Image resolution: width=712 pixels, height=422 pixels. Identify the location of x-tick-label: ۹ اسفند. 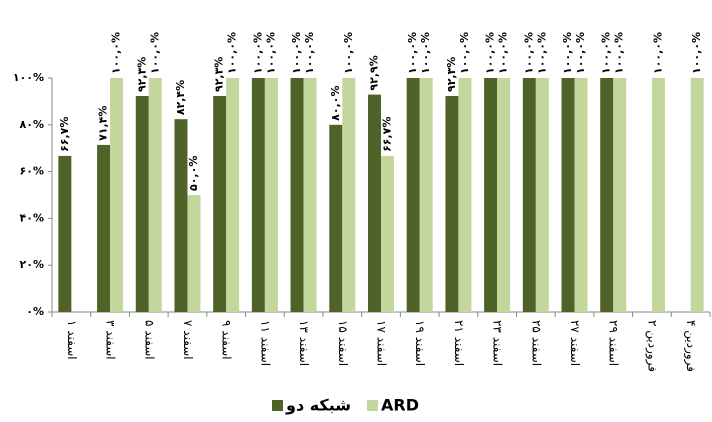
(227, 340).